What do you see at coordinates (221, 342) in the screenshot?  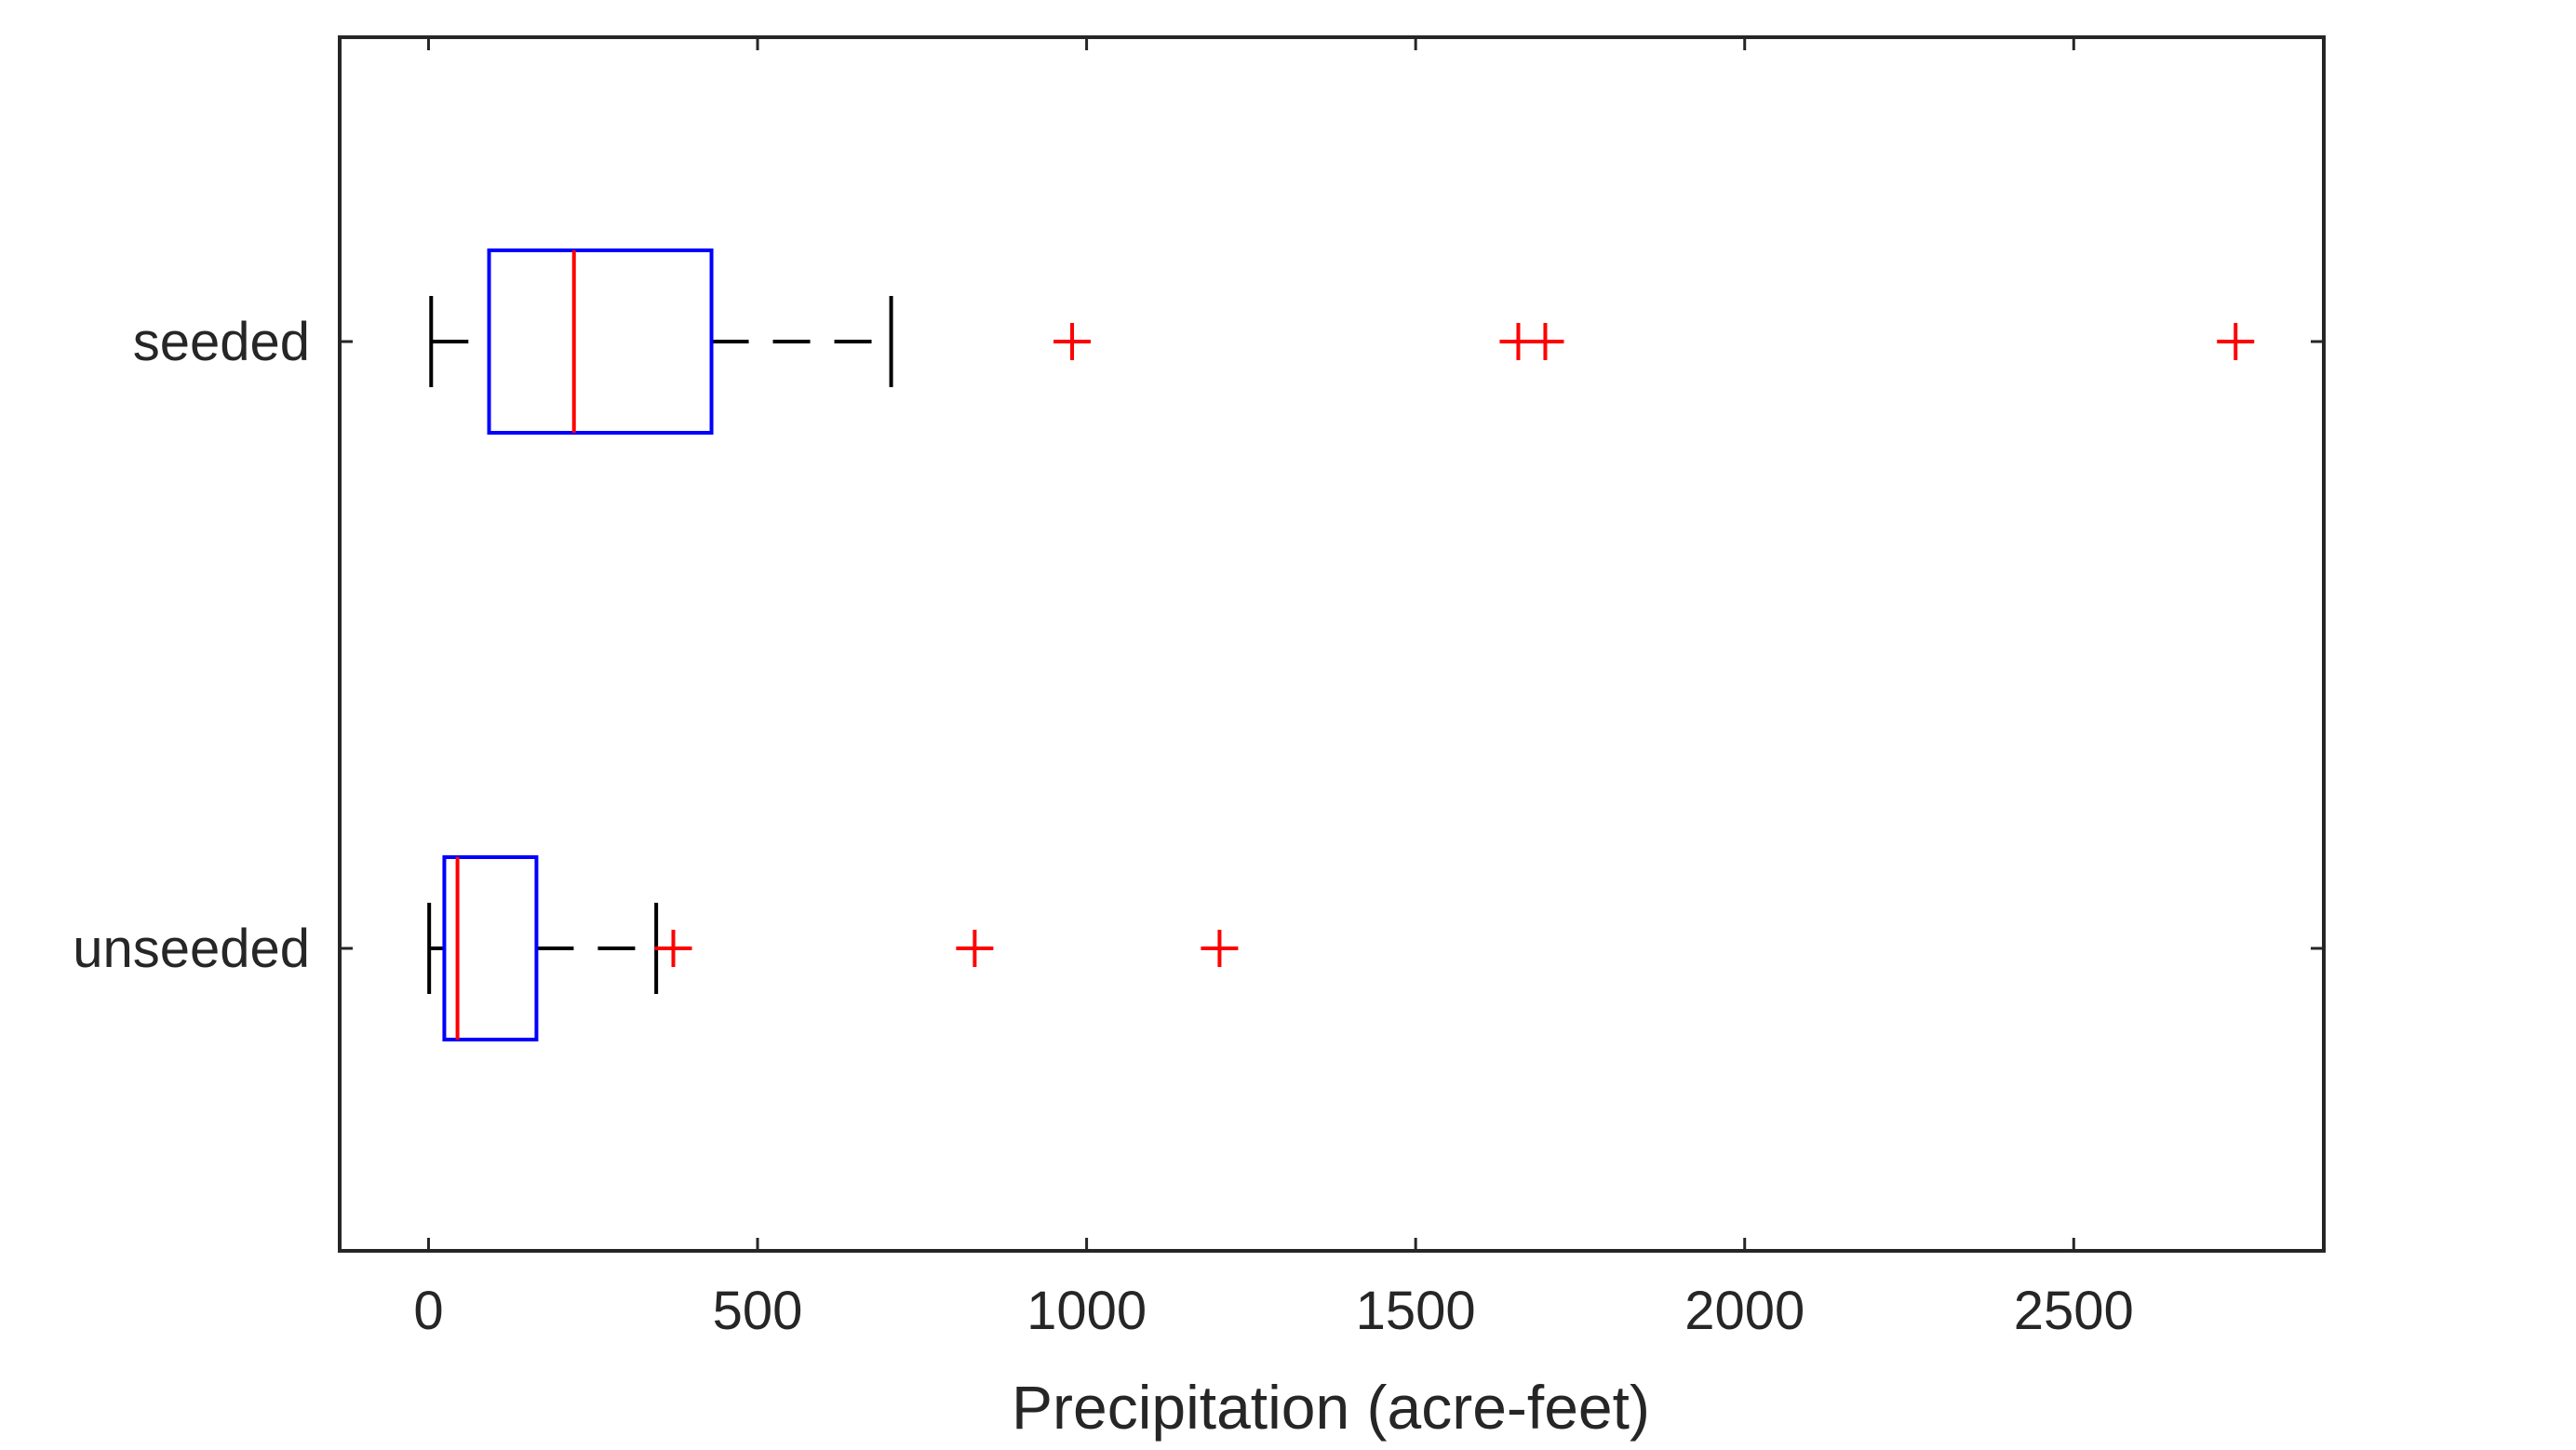 I see `category-label-seeded: seeded` at bounding box center [221, 342].